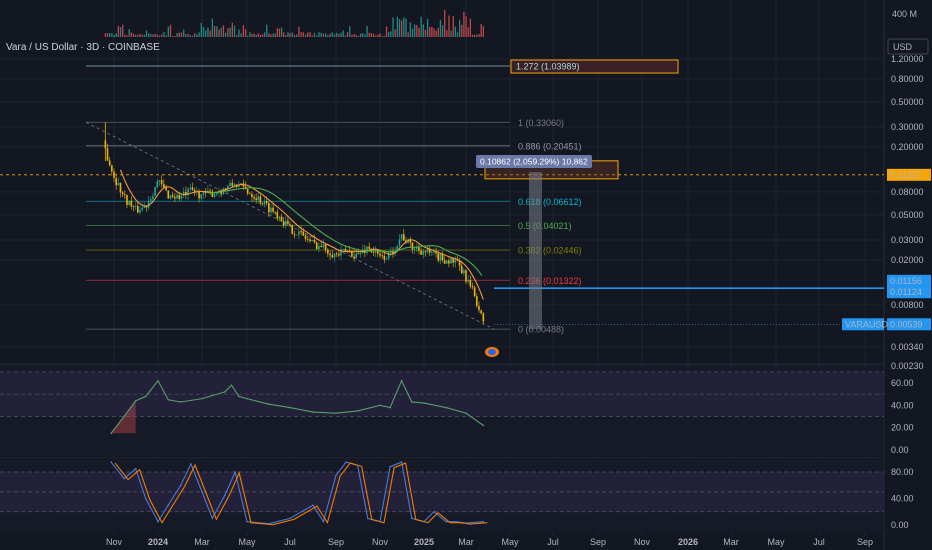  I want to click on time-tick-1: 2024, so click(158, 542).